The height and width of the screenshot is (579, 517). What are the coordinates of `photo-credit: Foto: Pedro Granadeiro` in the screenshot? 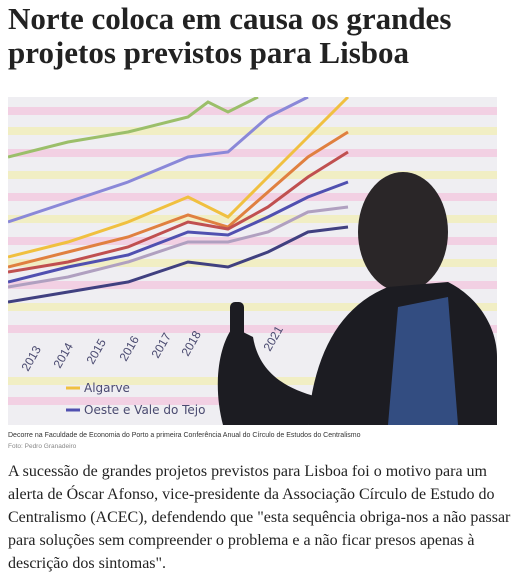 It's located at (42, 446).